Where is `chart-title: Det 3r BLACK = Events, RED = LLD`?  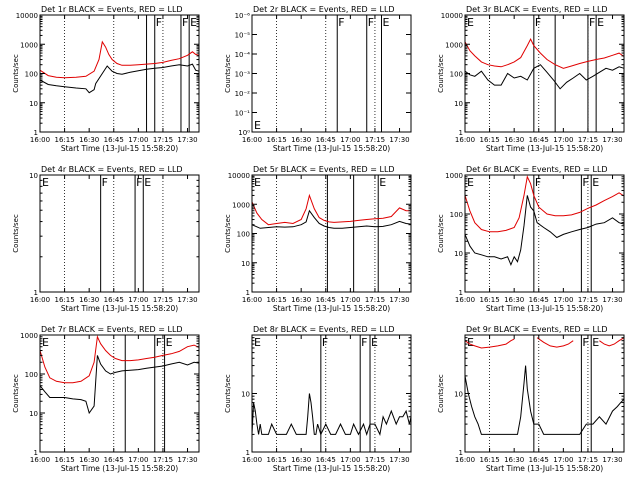
chart-title: Det 3r BLACK = Events, RED = LLD is located at coordinates (537, 9).